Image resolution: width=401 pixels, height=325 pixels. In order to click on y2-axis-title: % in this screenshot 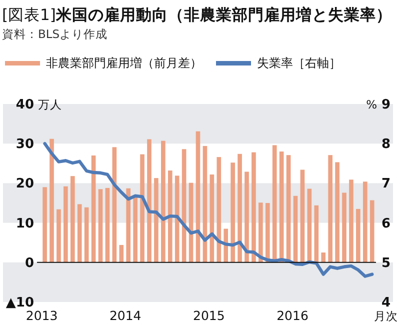, I will do `click(372, 105)`.